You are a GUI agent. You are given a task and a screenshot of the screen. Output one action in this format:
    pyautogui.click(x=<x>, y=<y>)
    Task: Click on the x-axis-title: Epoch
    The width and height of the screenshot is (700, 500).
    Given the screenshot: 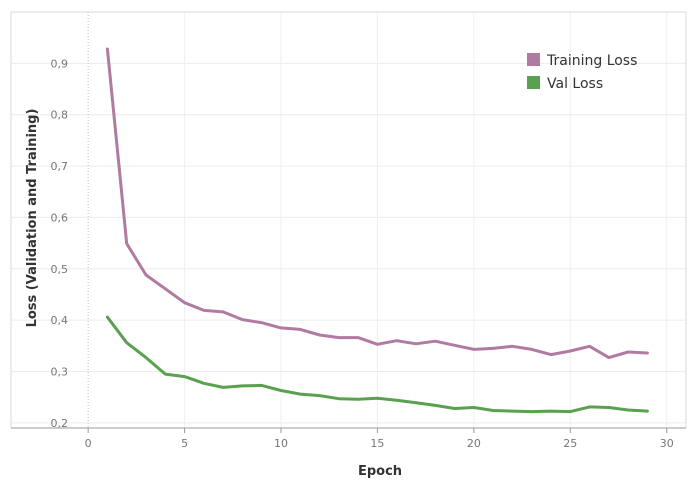 What is the action you would take?
    pyautogui.click(x=380, y=471)
    